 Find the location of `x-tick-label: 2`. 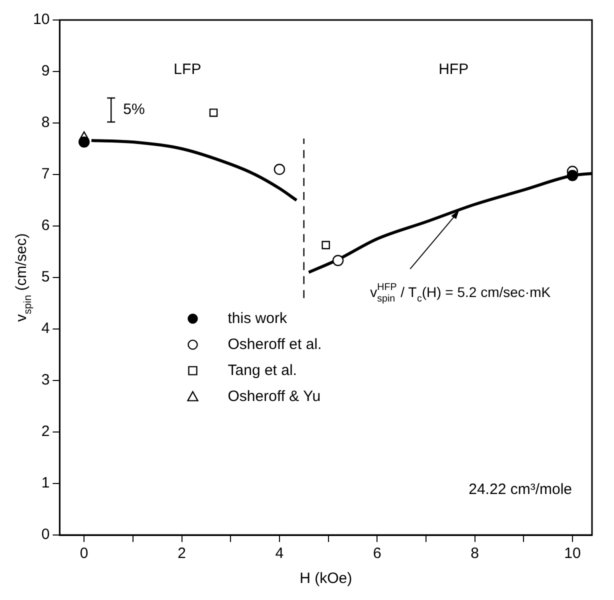

x-tick-label: 2 is located at coordinates (182, 553).